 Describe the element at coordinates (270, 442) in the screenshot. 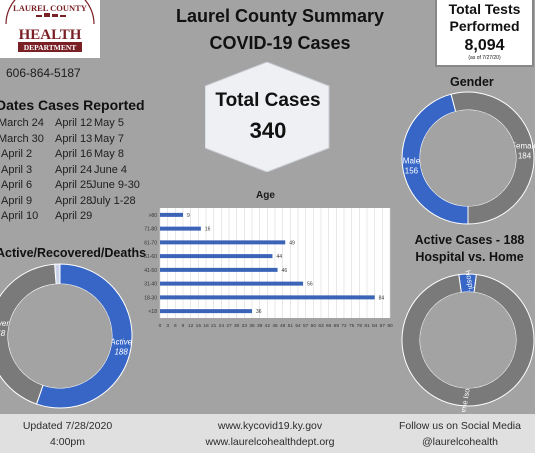

I see `footer-link-laurelco: www.laurelcohealthdept.org` at that location.